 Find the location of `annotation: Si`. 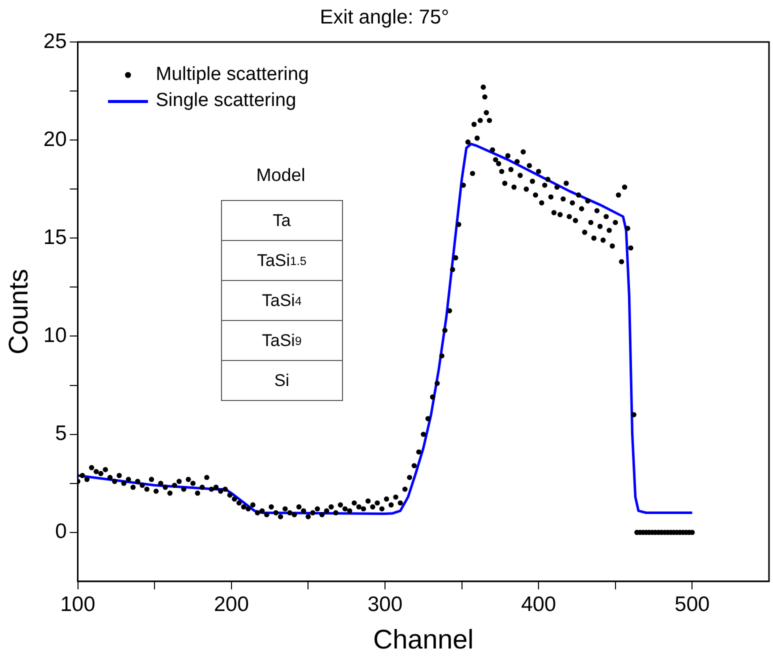

annotation: Si is located at coordinates (282, 380).